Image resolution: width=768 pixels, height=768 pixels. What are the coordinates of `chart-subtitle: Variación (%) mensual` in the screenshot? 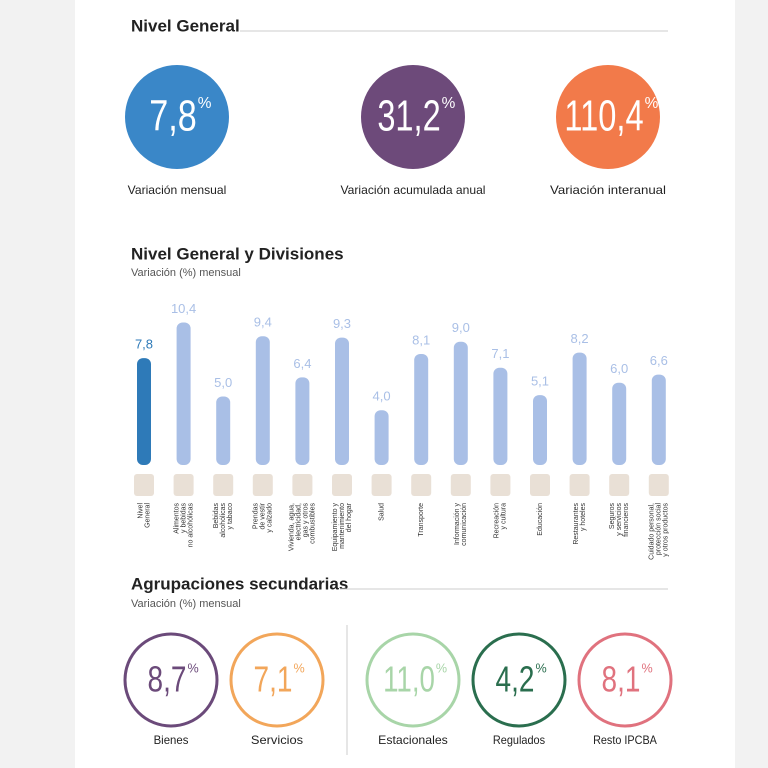 It's located at (186, 273).